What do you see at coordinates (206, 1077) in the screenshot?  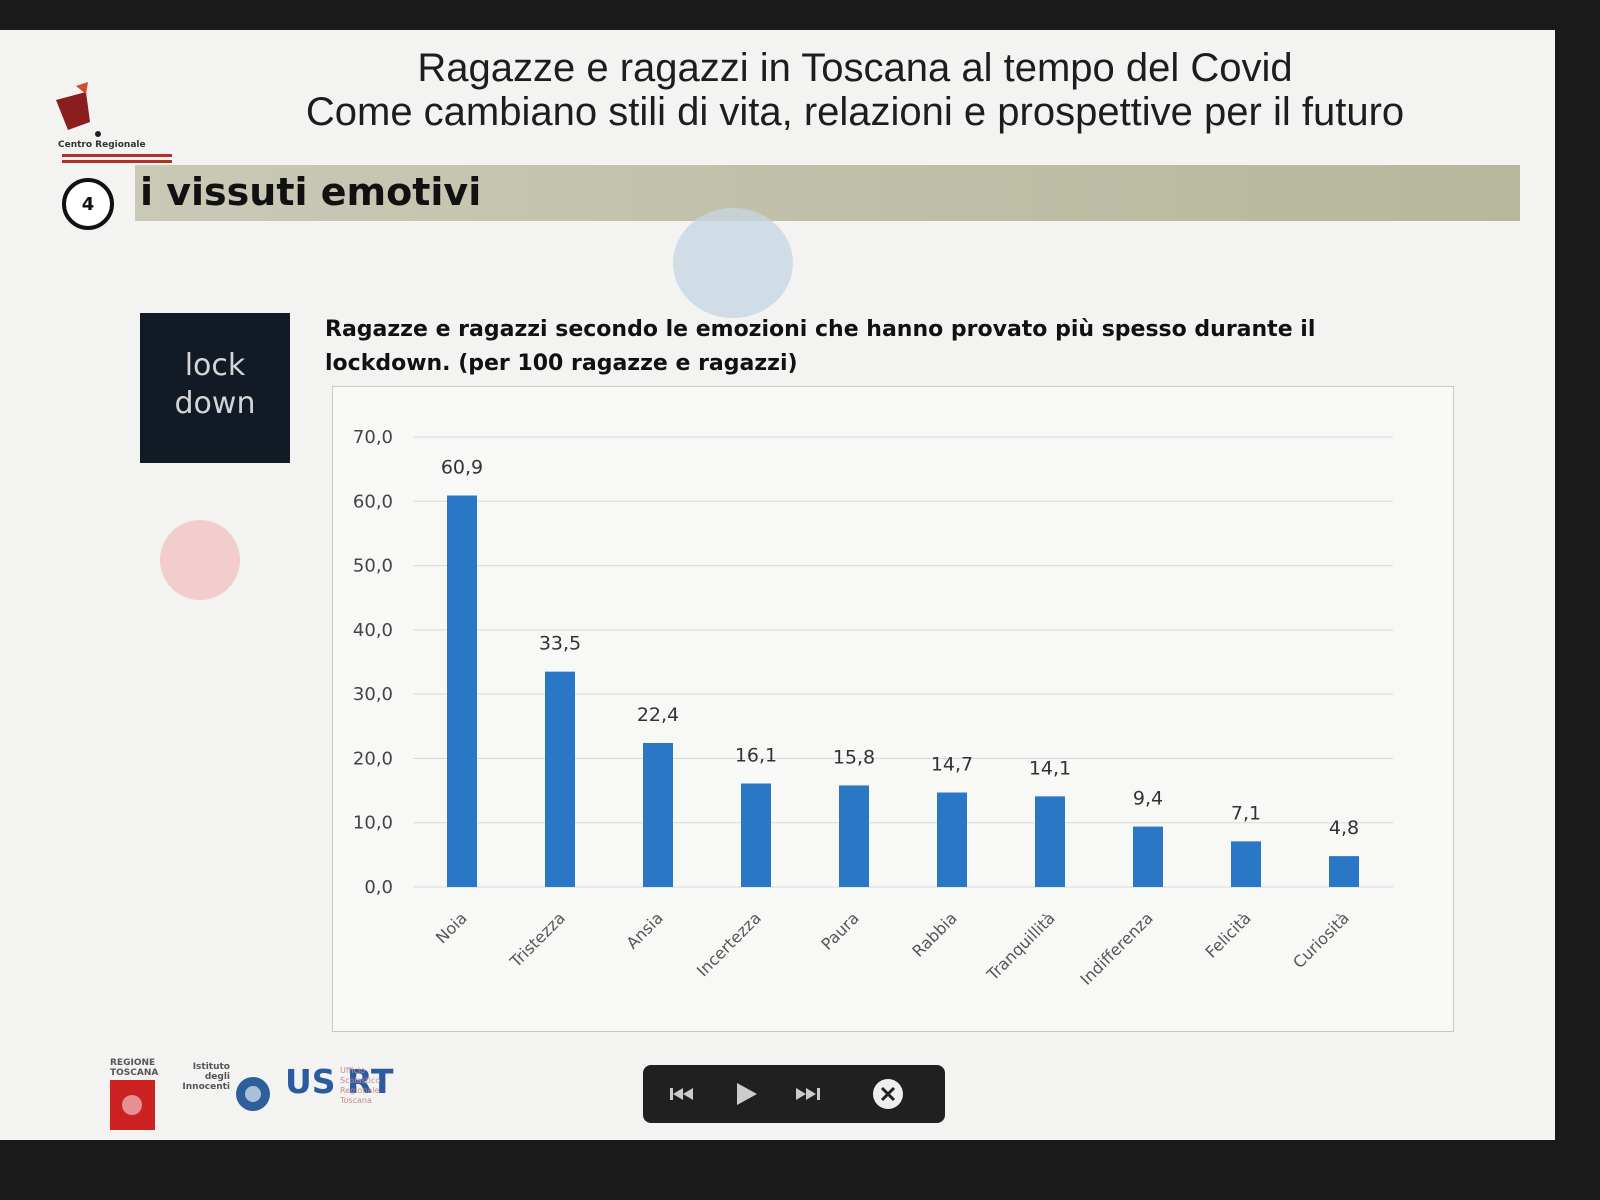 I see `innocenti-logo: Istituto degli Innocenti` at bounding box center [206, 1077].